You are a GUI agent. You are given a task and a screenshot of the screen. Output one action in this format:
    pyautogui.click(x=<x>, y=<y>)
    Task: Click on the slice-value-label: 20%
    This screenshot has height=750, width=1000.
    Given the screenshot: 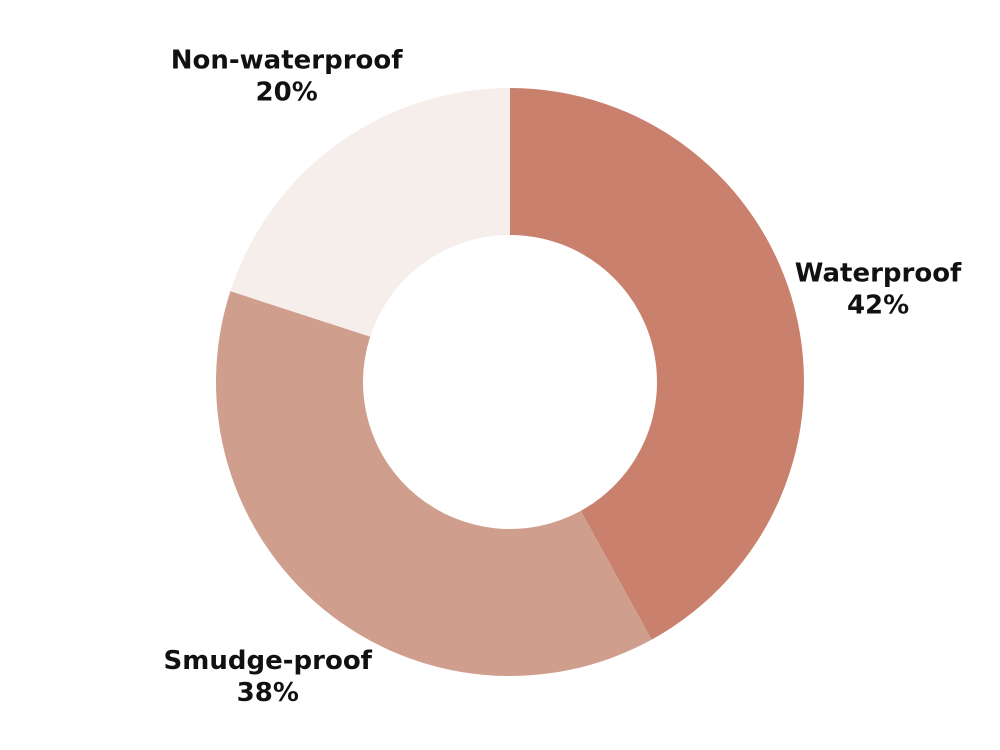 What is the action you would take?
    pyautogui.click(x=287, y=93)
    